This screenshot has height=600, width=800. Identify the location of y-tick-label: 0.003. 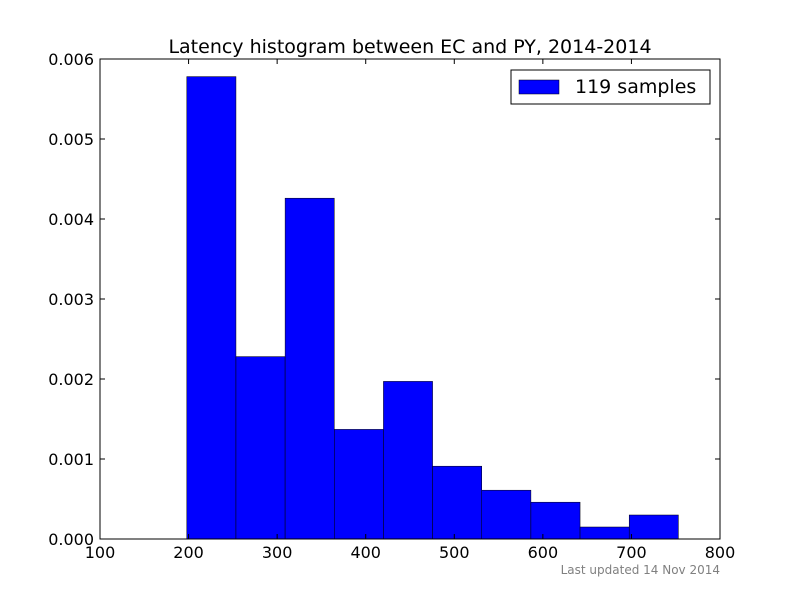
(71, 299).